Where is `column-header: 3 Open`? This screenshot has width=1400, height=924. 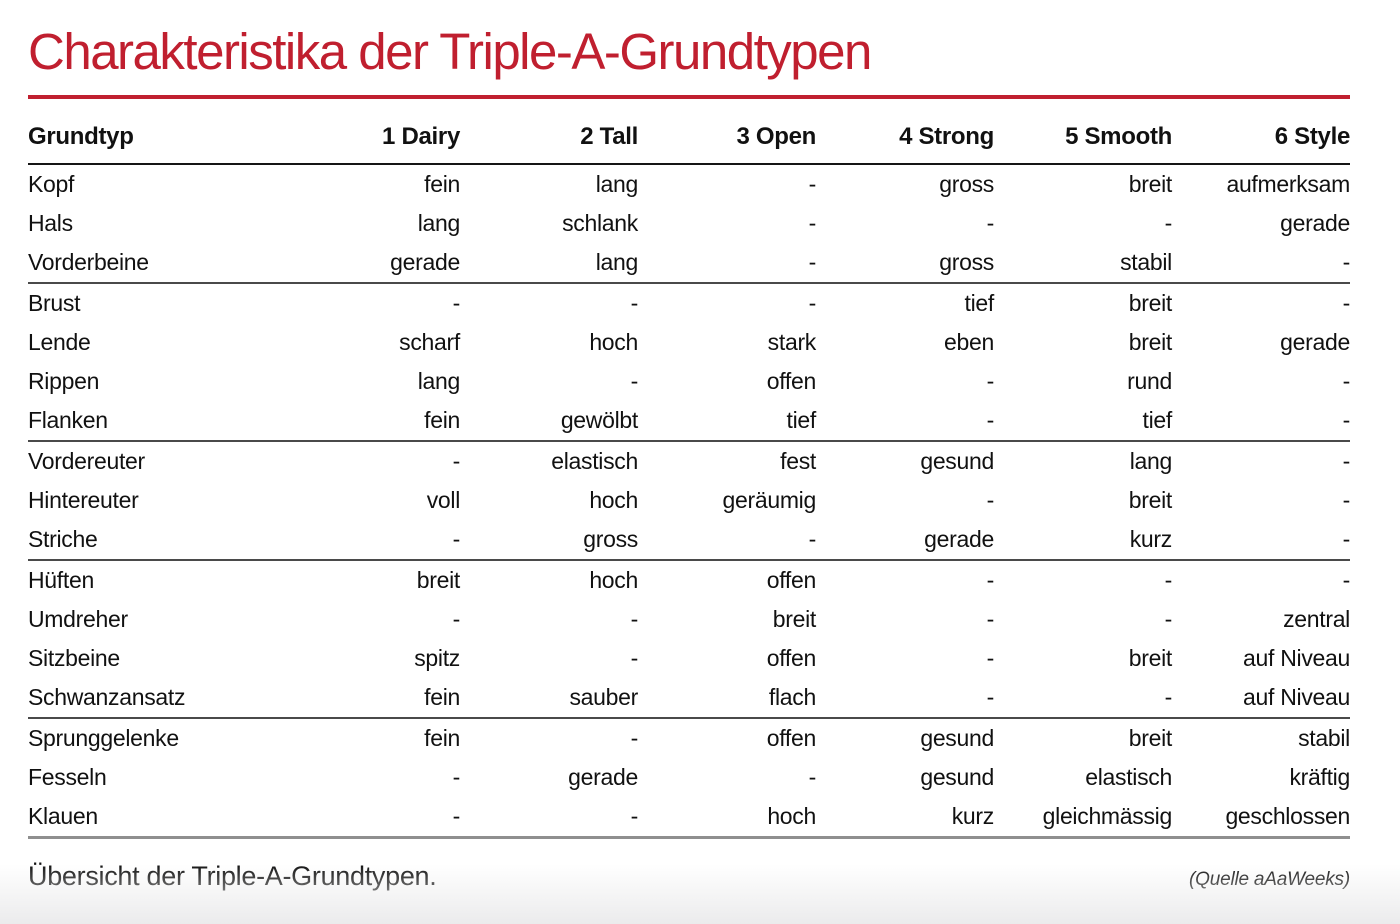
column-header: 3 Open is located at coordinates (727, 144).